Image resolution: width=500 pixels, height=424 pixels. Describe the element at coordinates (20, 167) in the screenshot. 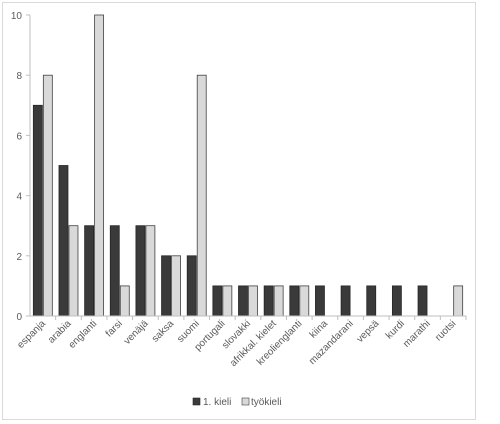

I see `y-tick-labels: 0 2 4 6 8 10` at that location.